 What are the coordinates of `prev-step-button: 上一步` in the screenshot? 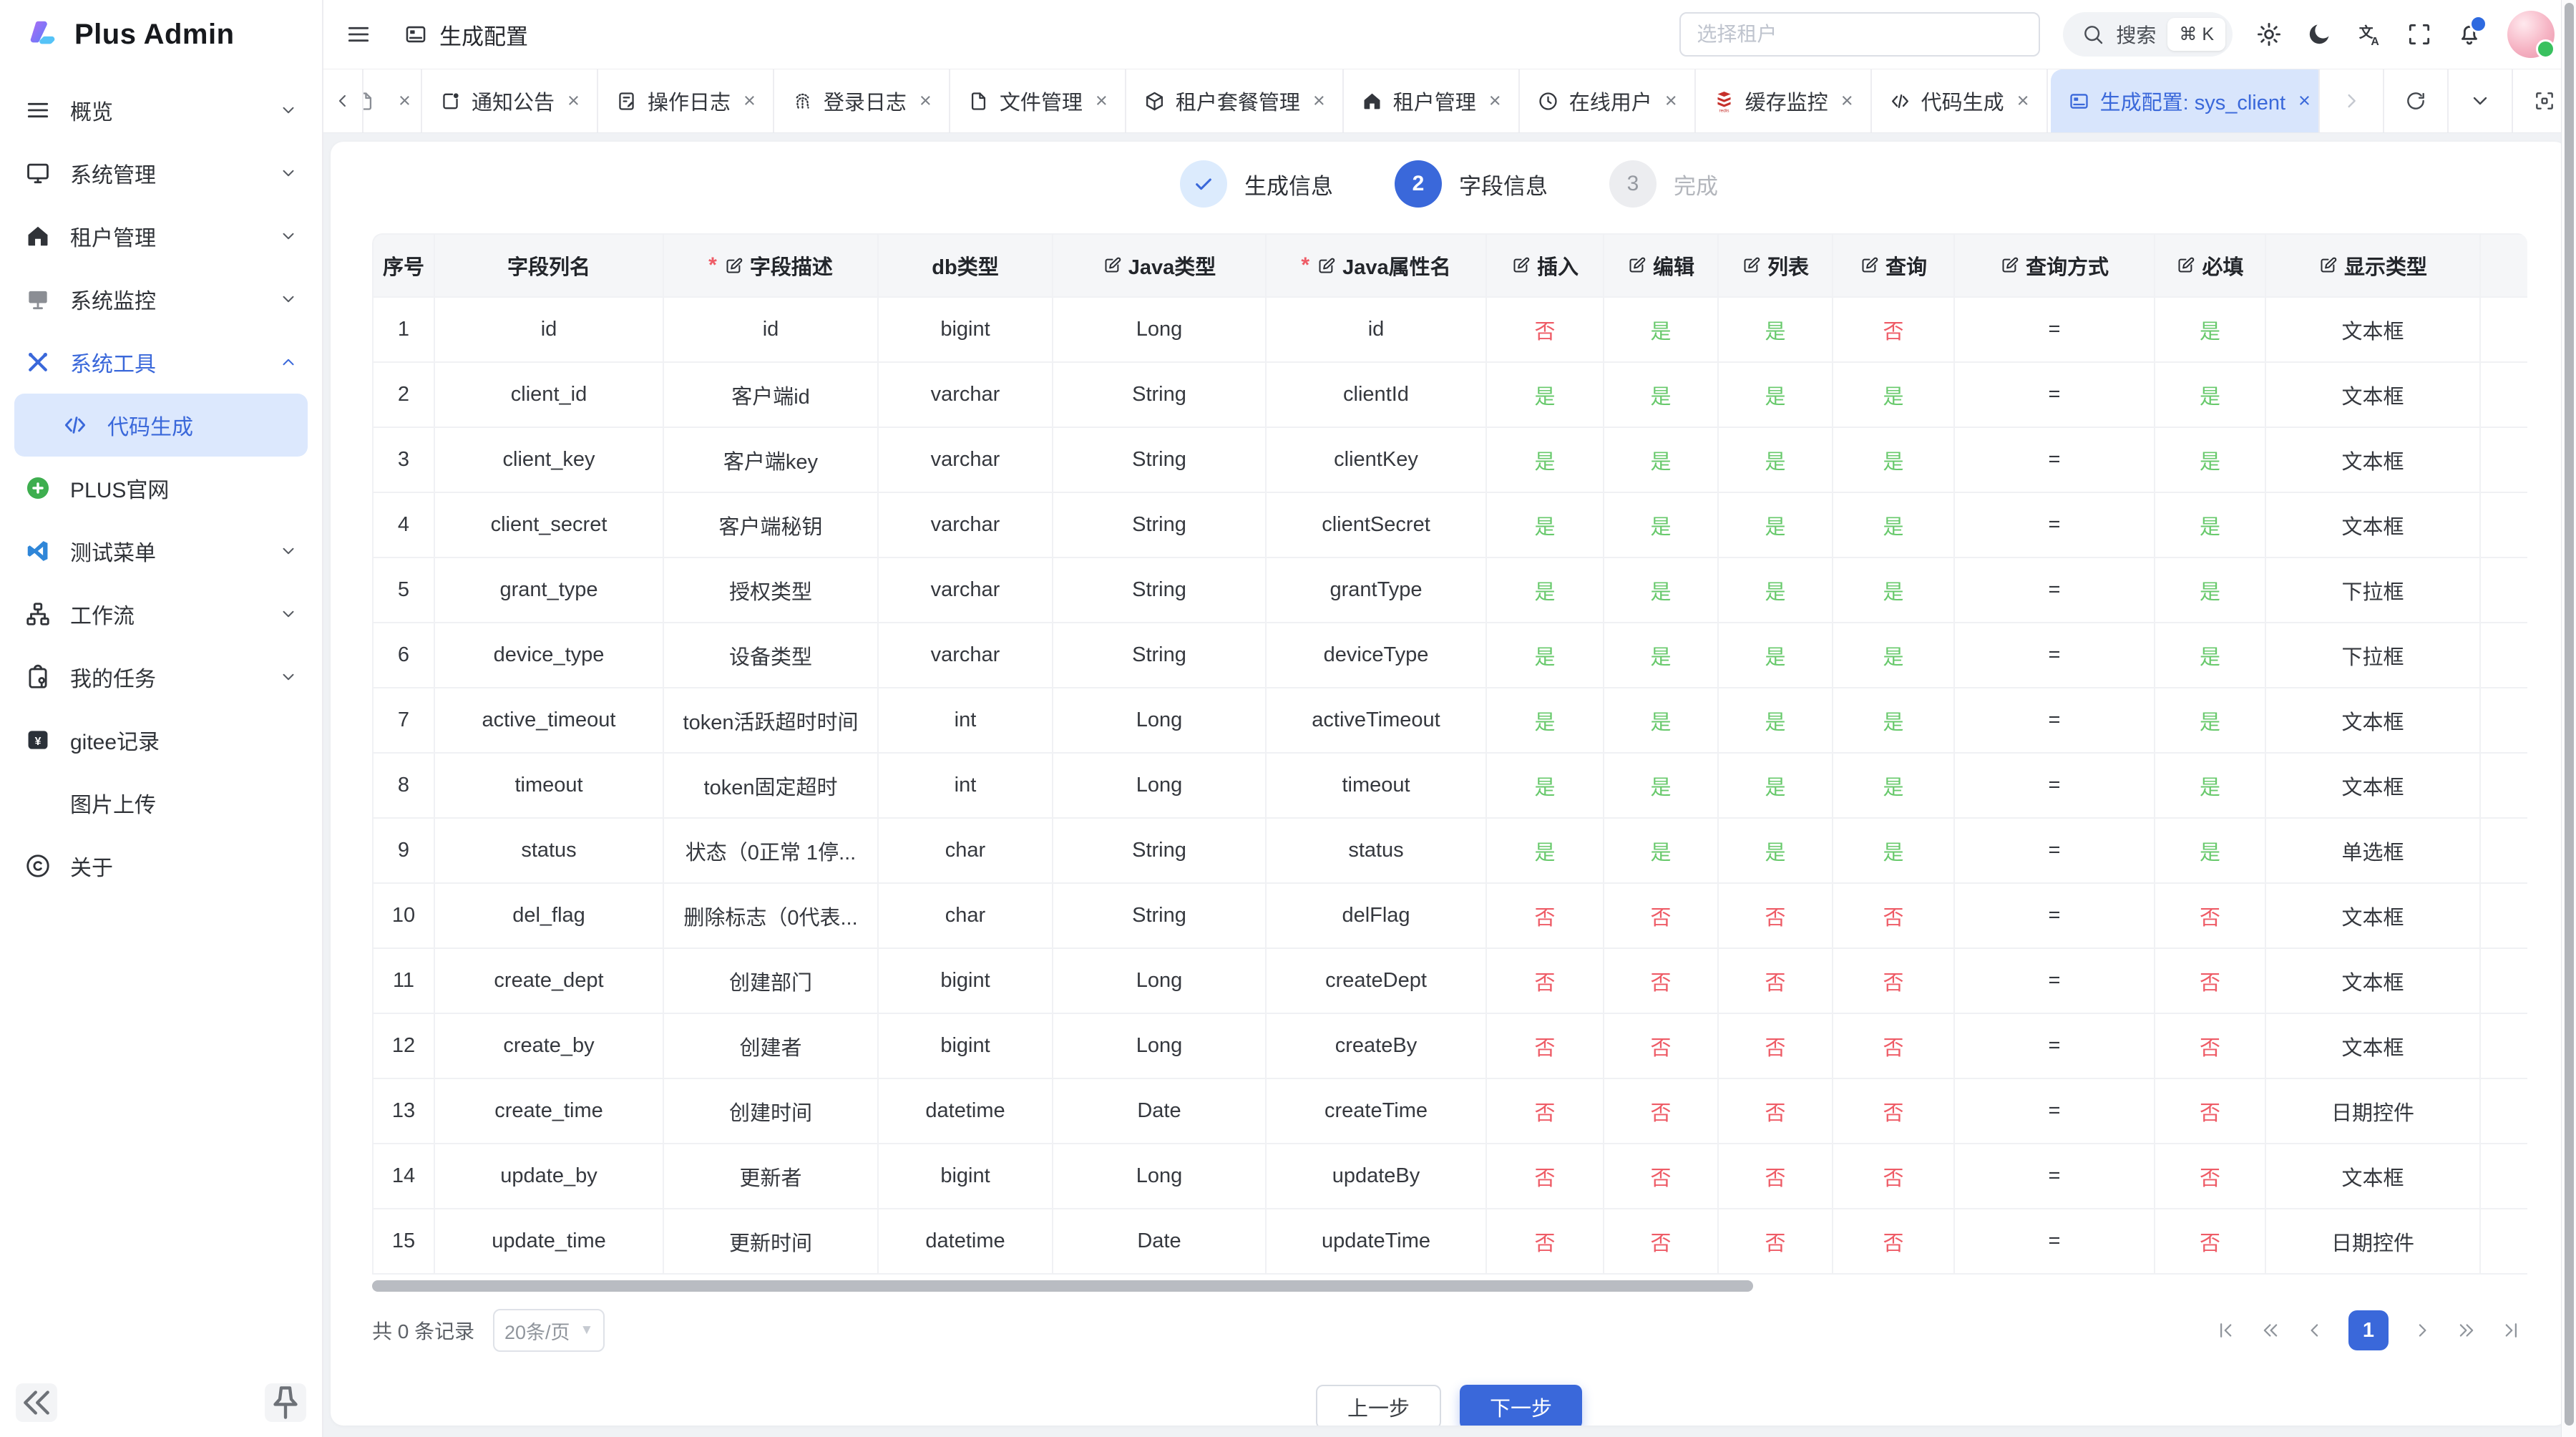 It's located at (1378, 1405).